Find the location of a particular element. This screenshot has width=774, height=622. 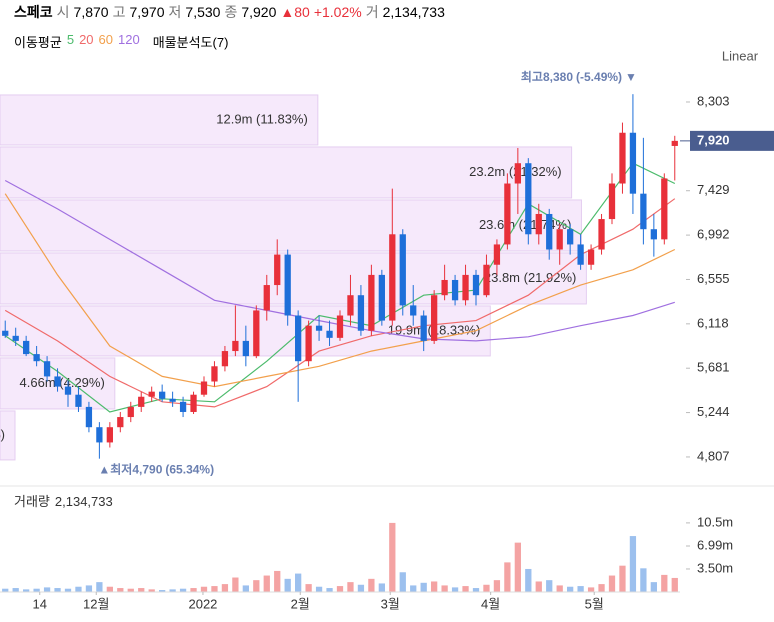

legend-label: 이동평균 is located at coordinates (38, 42).